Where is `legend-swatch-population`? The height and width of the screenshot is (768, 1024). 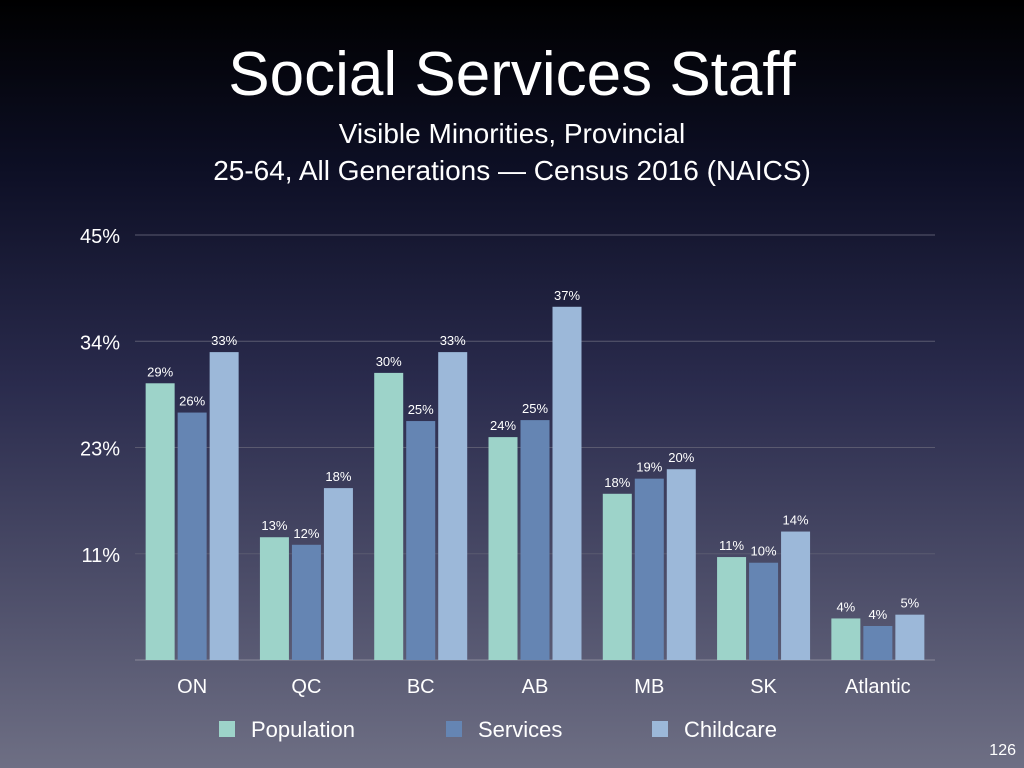
legend-swatch-population is located at coordinates (227, 729).